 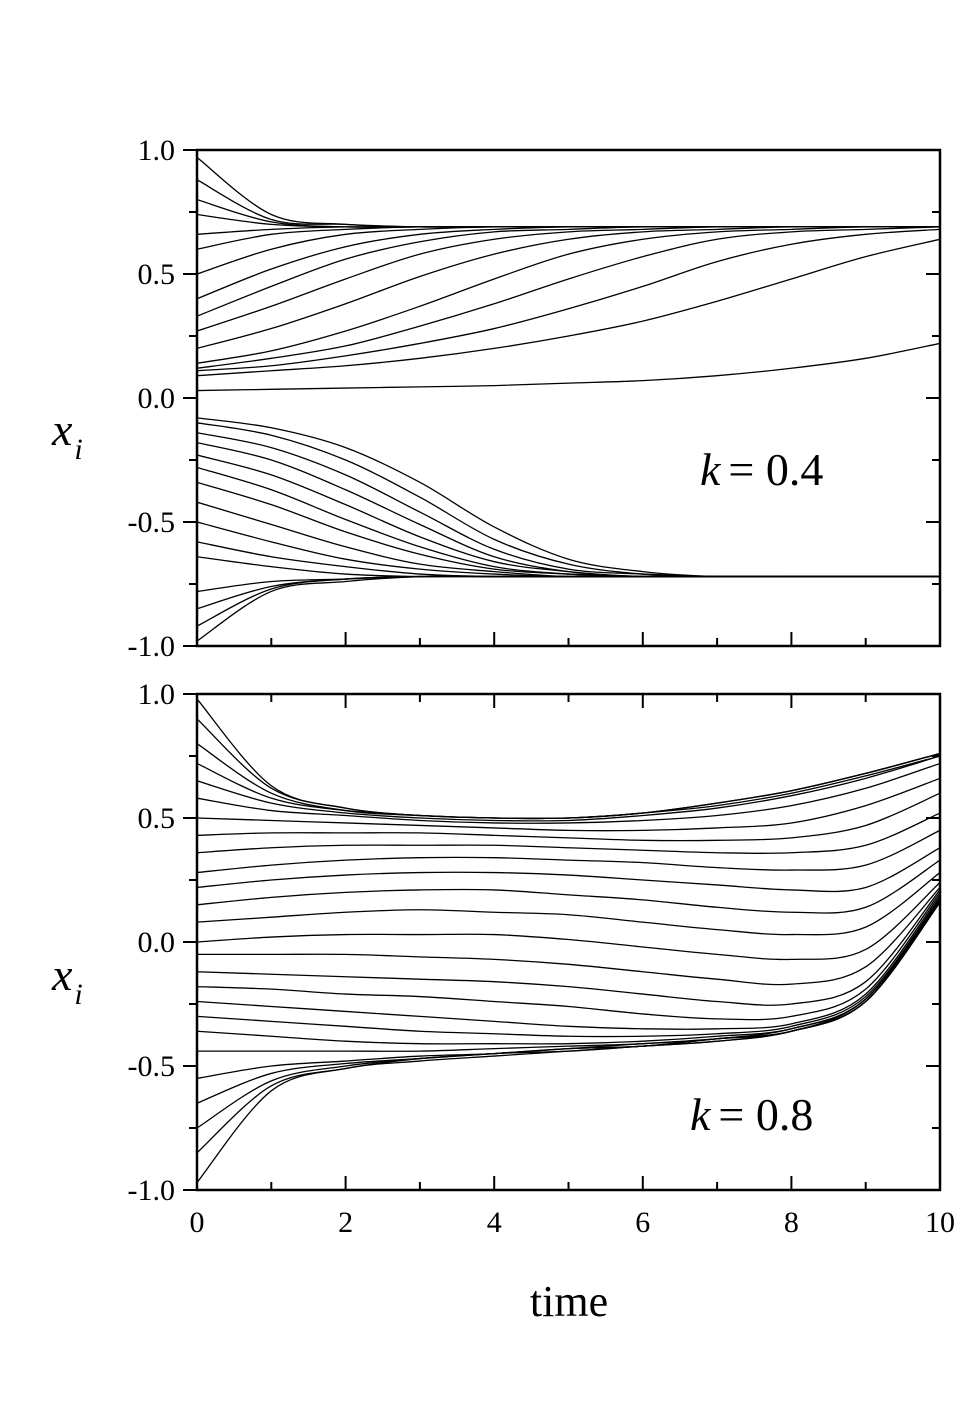 I want to click on top-panel-y-axis-label: xi, so click(x=67, y=435).